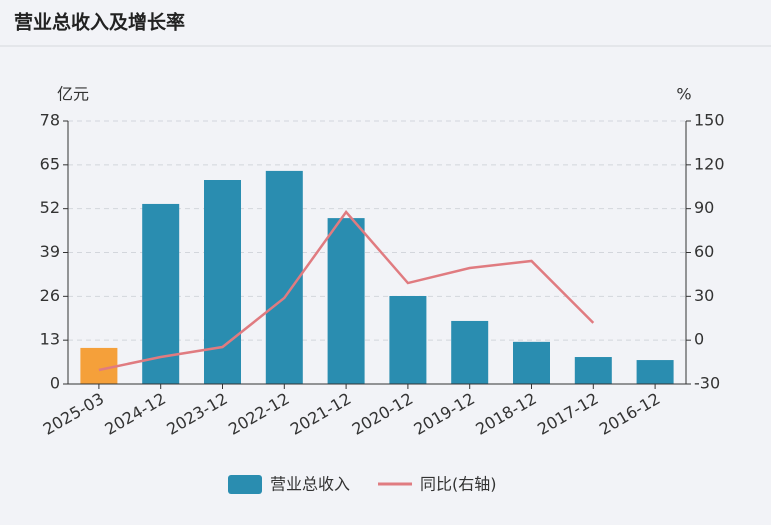 Image resolution: width=771 pixels, height=525 pixels. I want to click on chart-title: 营业总收入及增长率, so click(99, 22).